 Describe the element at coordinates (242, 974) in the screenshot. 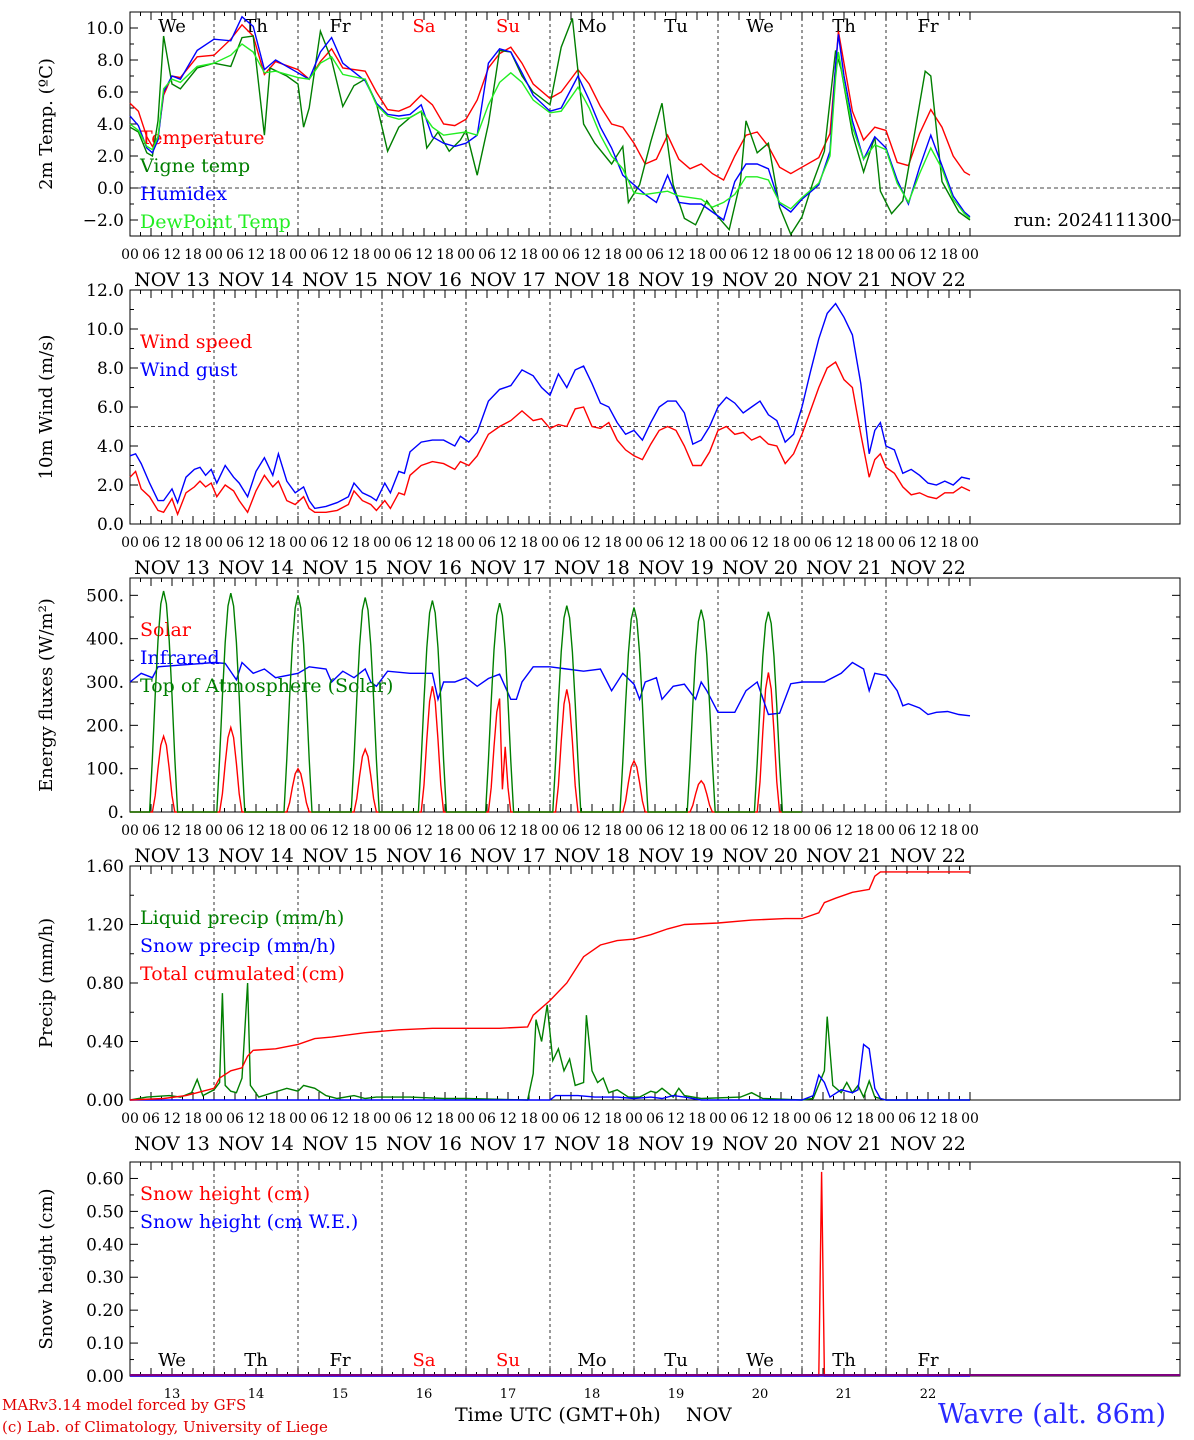

I see `legend-entry: Total cumulated (cm)` at that location.